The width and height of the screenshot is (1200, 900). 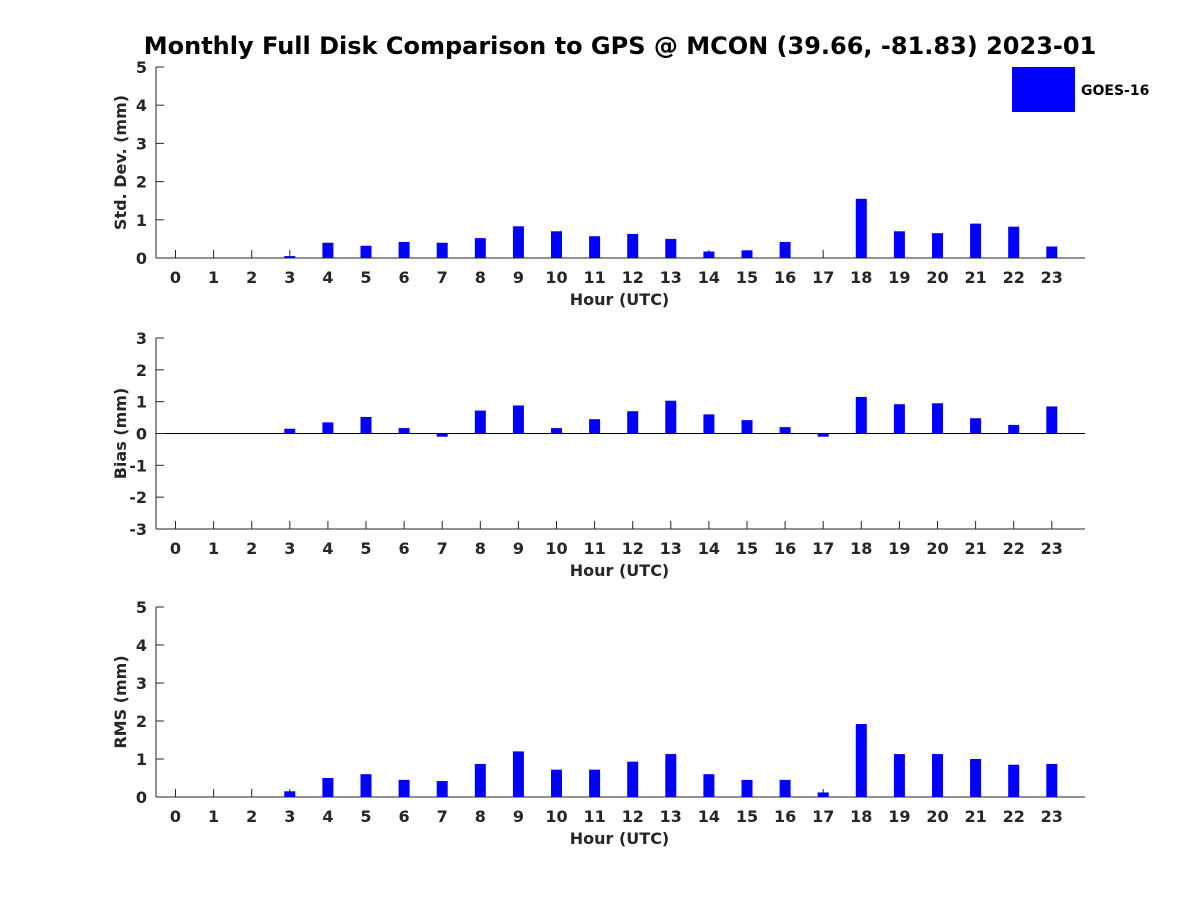 I want to click on x-tick-label: 4, so click(x=327, y=277).